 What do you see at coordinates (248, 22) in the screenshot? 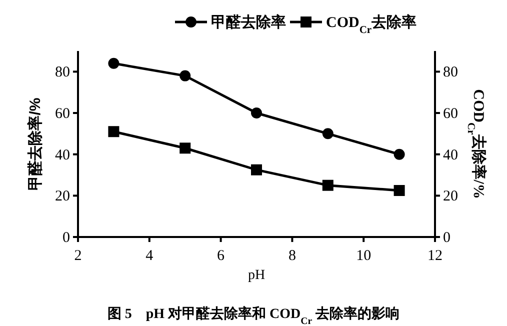
I see `legend-label: 甲醛去除率` at bounding box center [248, 22].